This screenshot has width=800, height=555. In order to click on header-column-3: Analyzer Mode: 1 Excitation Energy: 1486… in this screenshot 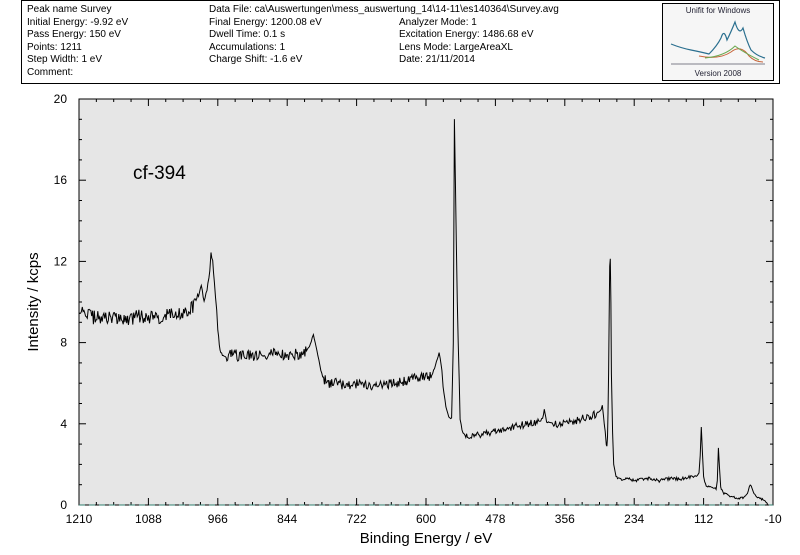, I will do `click(466, 35)`.